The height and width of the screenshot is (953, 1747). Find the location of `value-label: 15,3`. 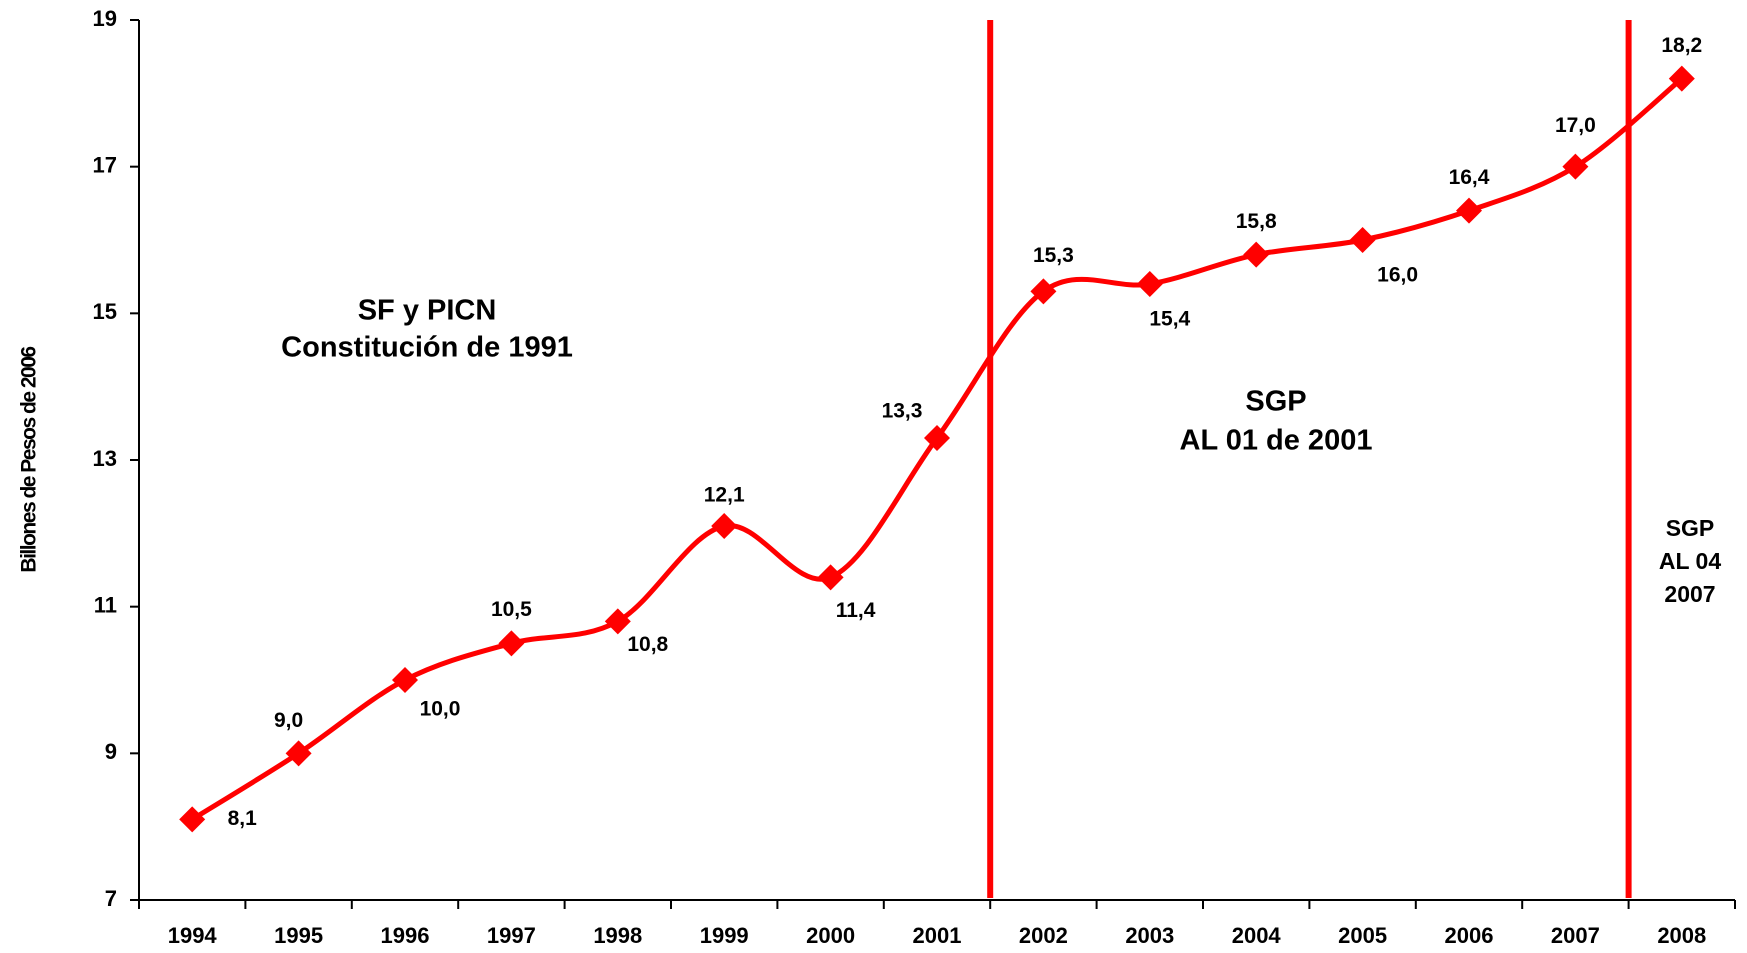

value-label: 15,3 is located at coordinates (1053, 255).